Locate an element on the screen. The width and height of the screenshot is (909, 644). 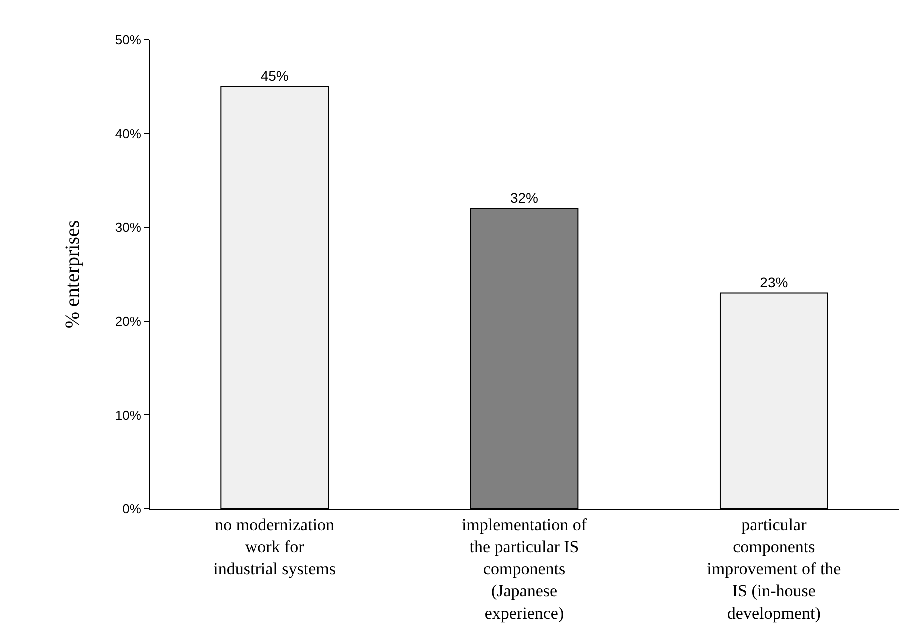
x-tick-label: particular components improvement of the IS (in-house development) is located at coordinates (774, 569).